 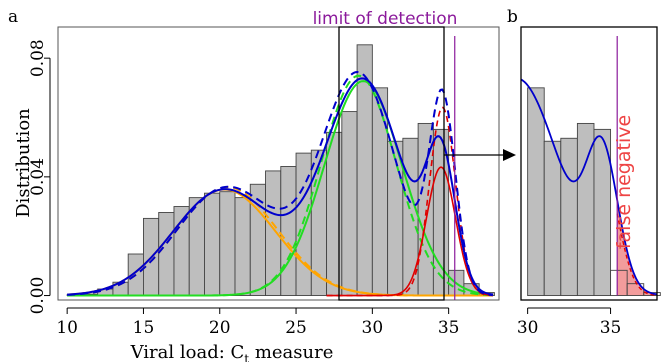 I want to click on zoom-total-density-curve, so click(x=589, y=187).